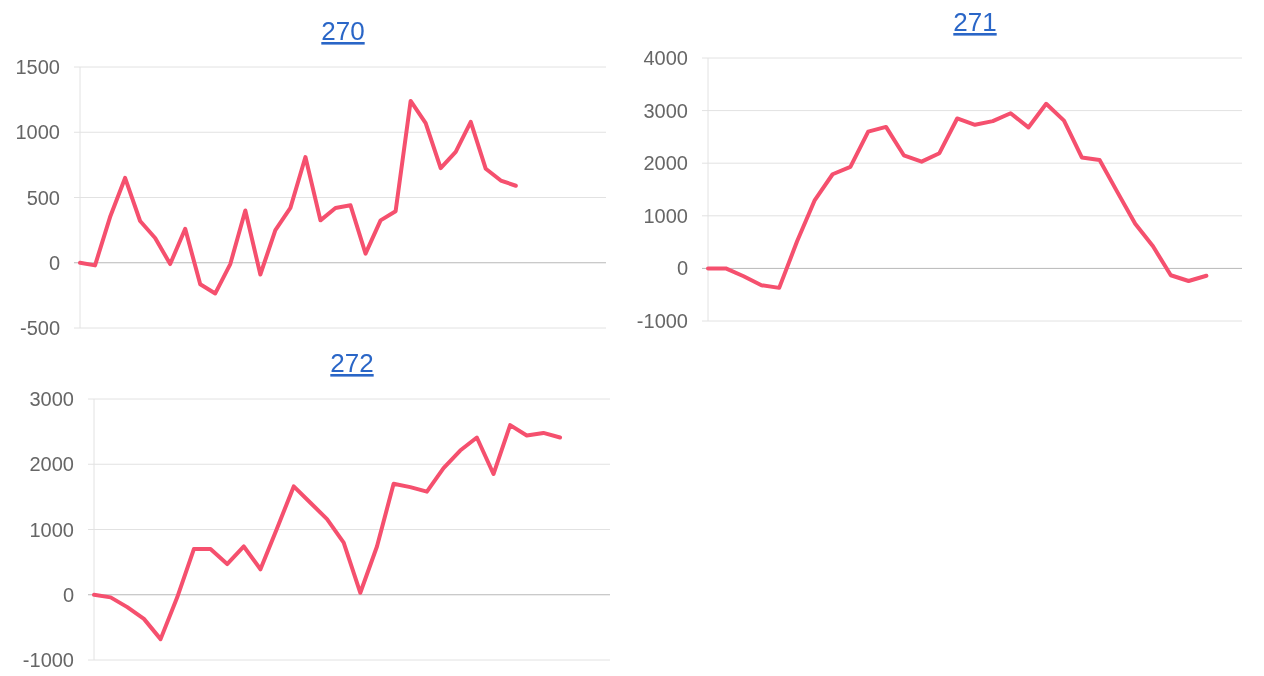  Describe the element at coordinates (343, 31) in the screenshot. I see `chart-title: 270` at that location.